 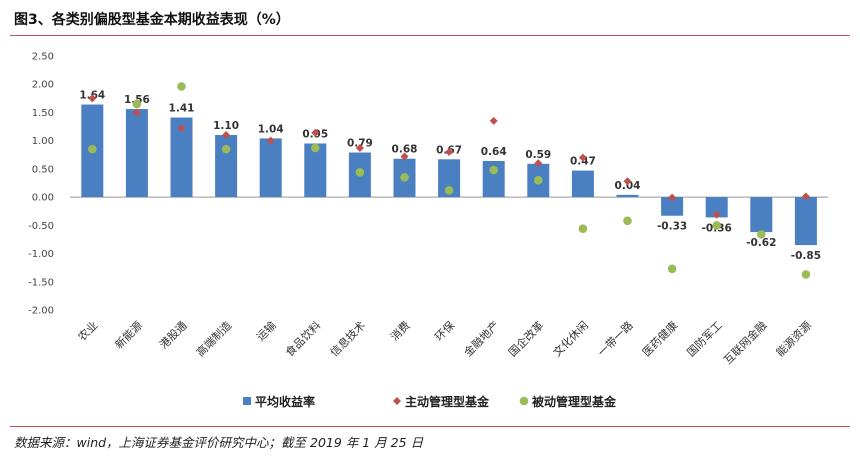 What do you see at coordinates (43, 85) in the screenshot?
I see `y-tick-label: 2.00` at bounding box center [43, 85].